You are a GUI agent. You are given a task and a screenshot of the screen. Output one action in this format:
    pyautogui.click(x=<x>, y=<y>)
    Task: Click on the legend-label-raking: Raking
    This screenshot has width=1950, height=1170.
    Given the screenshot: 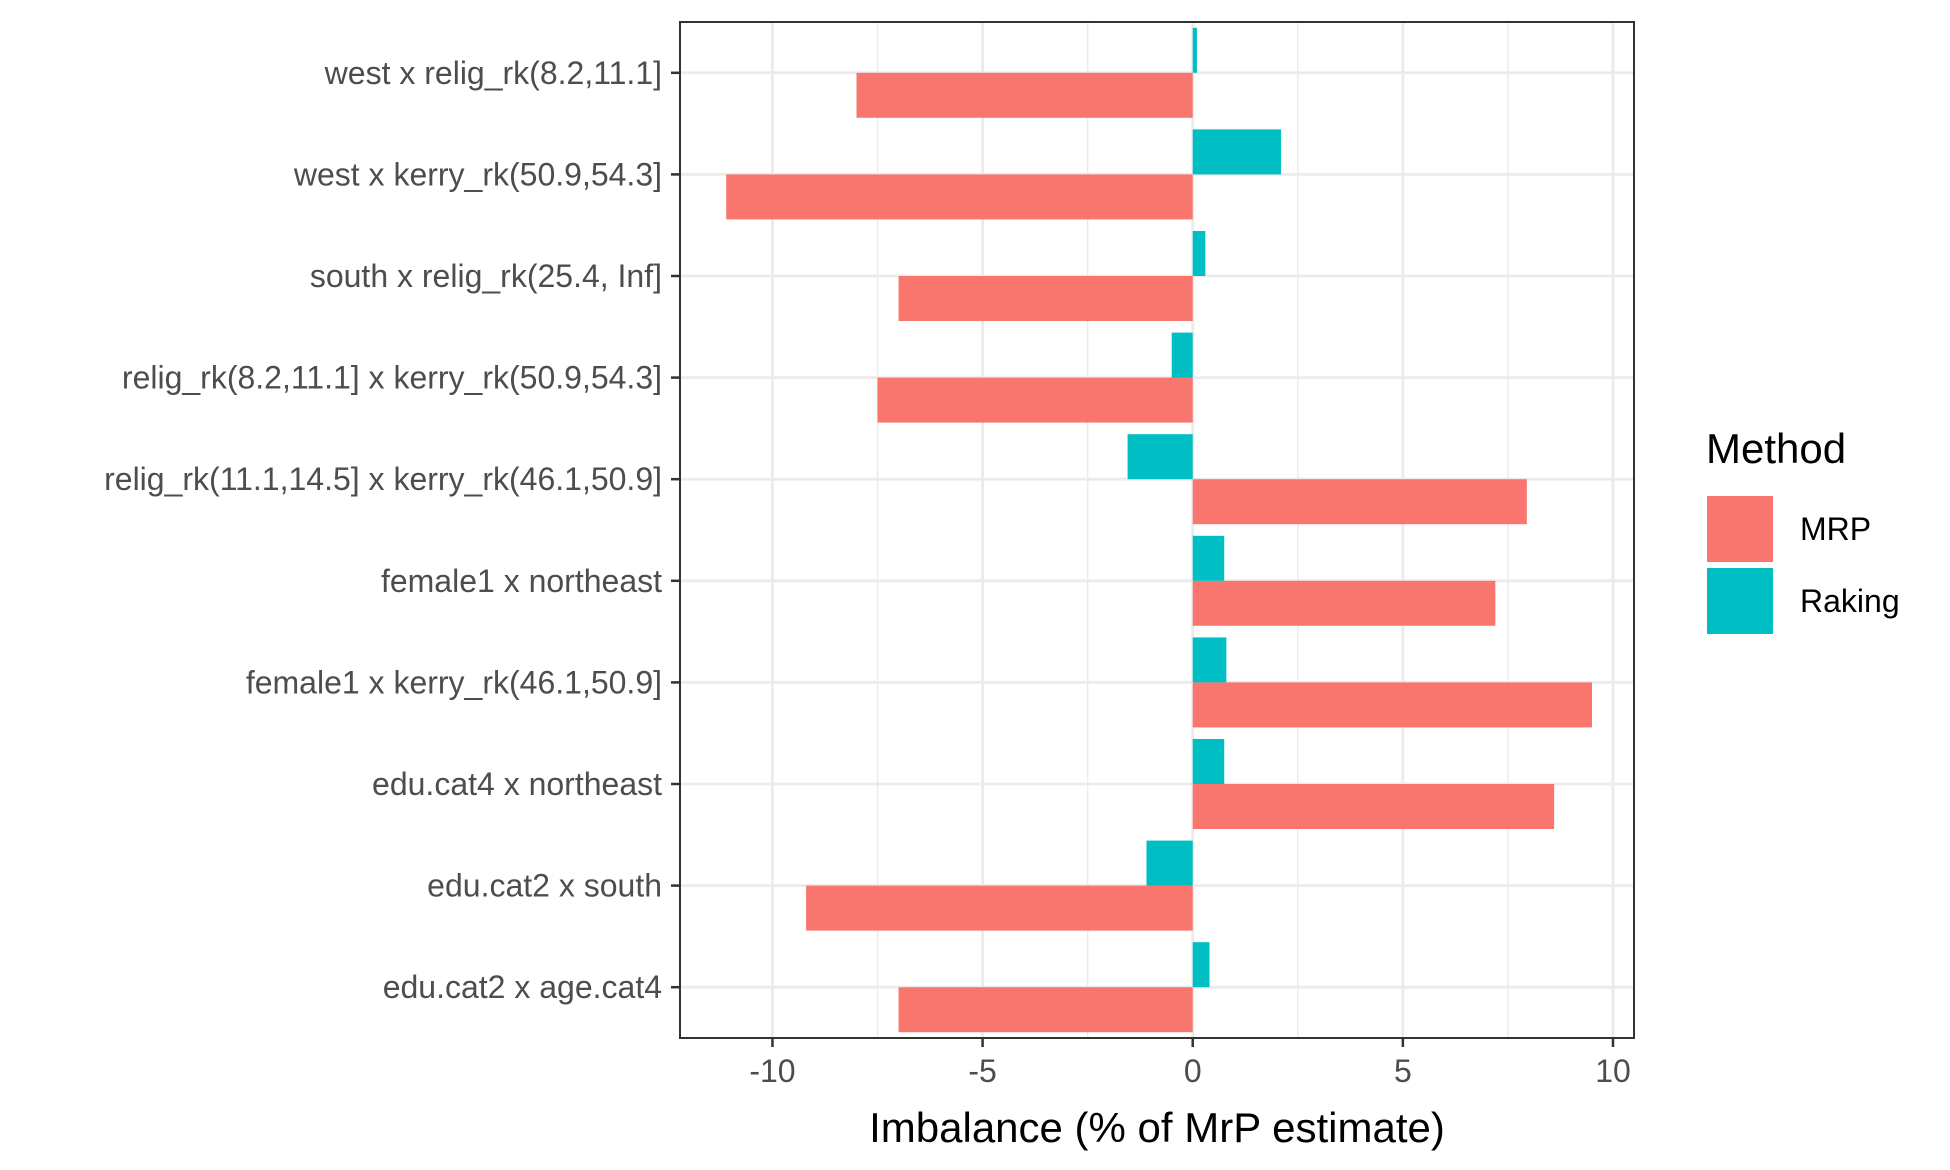 What is the action you would take?
    pyautogui.click(x=1850, y=601)
    